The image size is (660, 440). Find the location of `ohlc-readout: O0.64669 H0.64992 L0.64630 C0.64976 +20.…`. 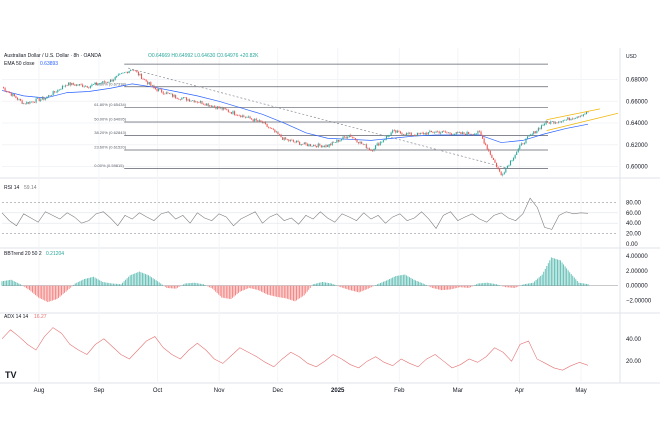

ohlc-readout: O0.64669 H0.64992 L0.64630 C0.64976 +20.… is located at coordinates (203, 56).